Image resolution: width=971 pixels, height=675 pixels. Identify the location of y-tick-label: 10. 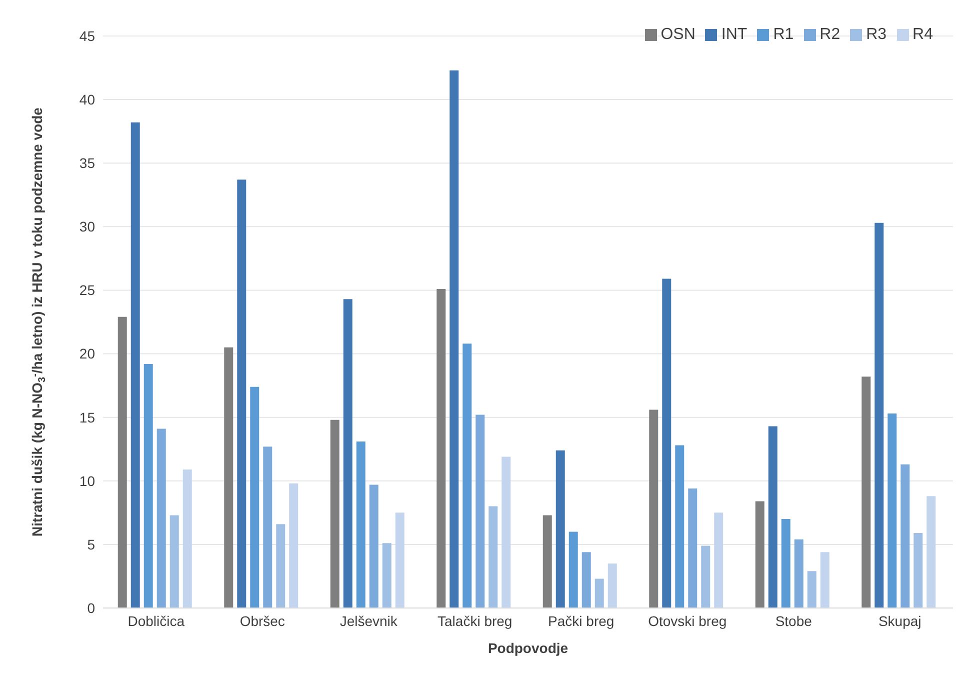
(87, 480).